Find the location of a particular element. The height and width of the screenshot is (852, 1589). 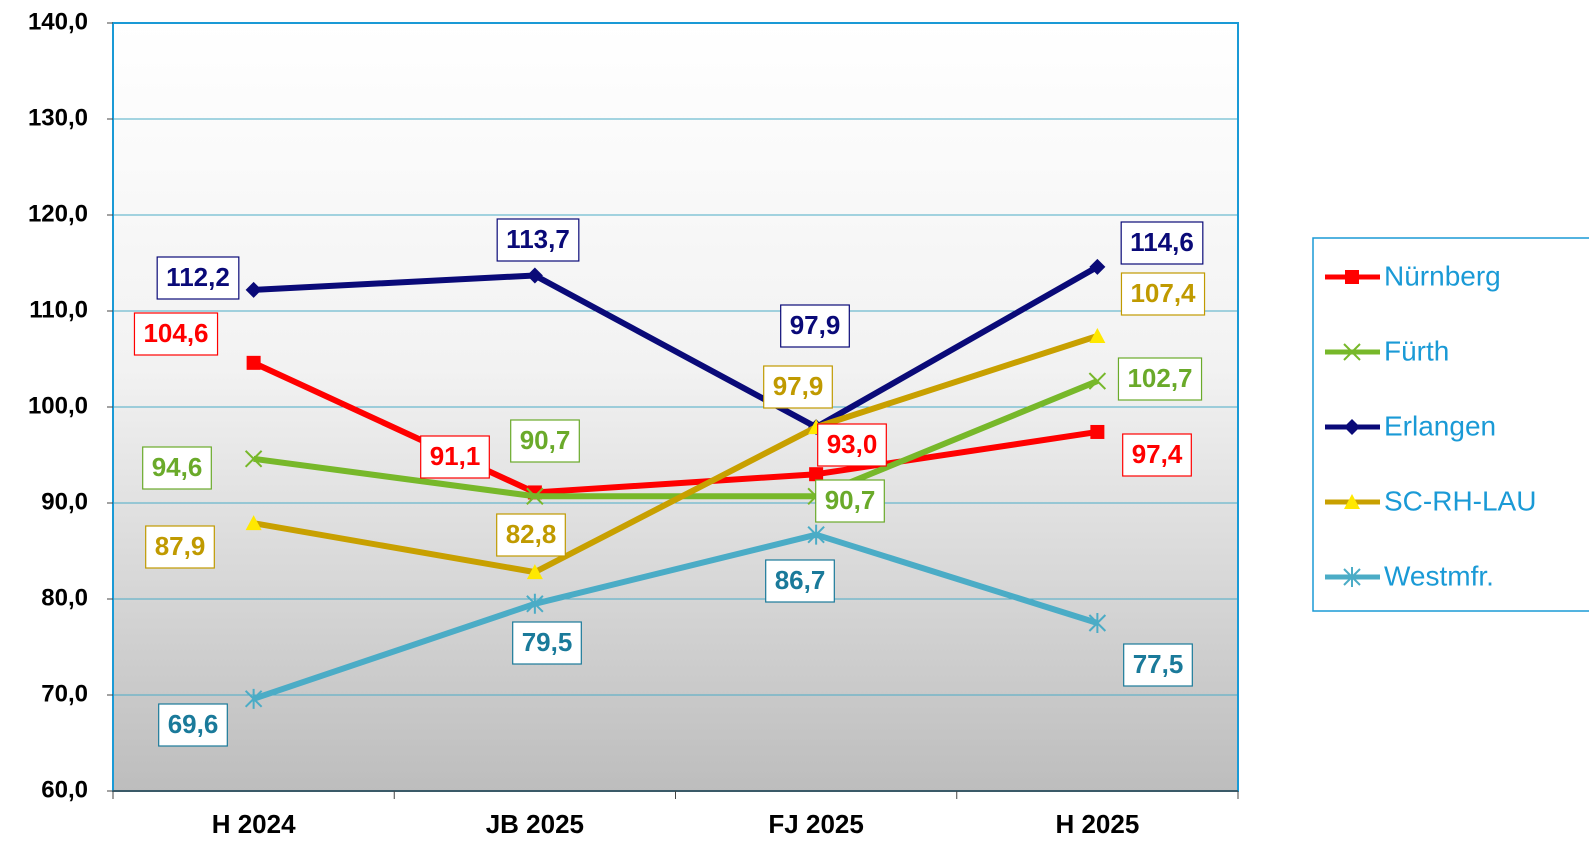

x-tick-label: H 2024 is located at coordinates (254, 824).